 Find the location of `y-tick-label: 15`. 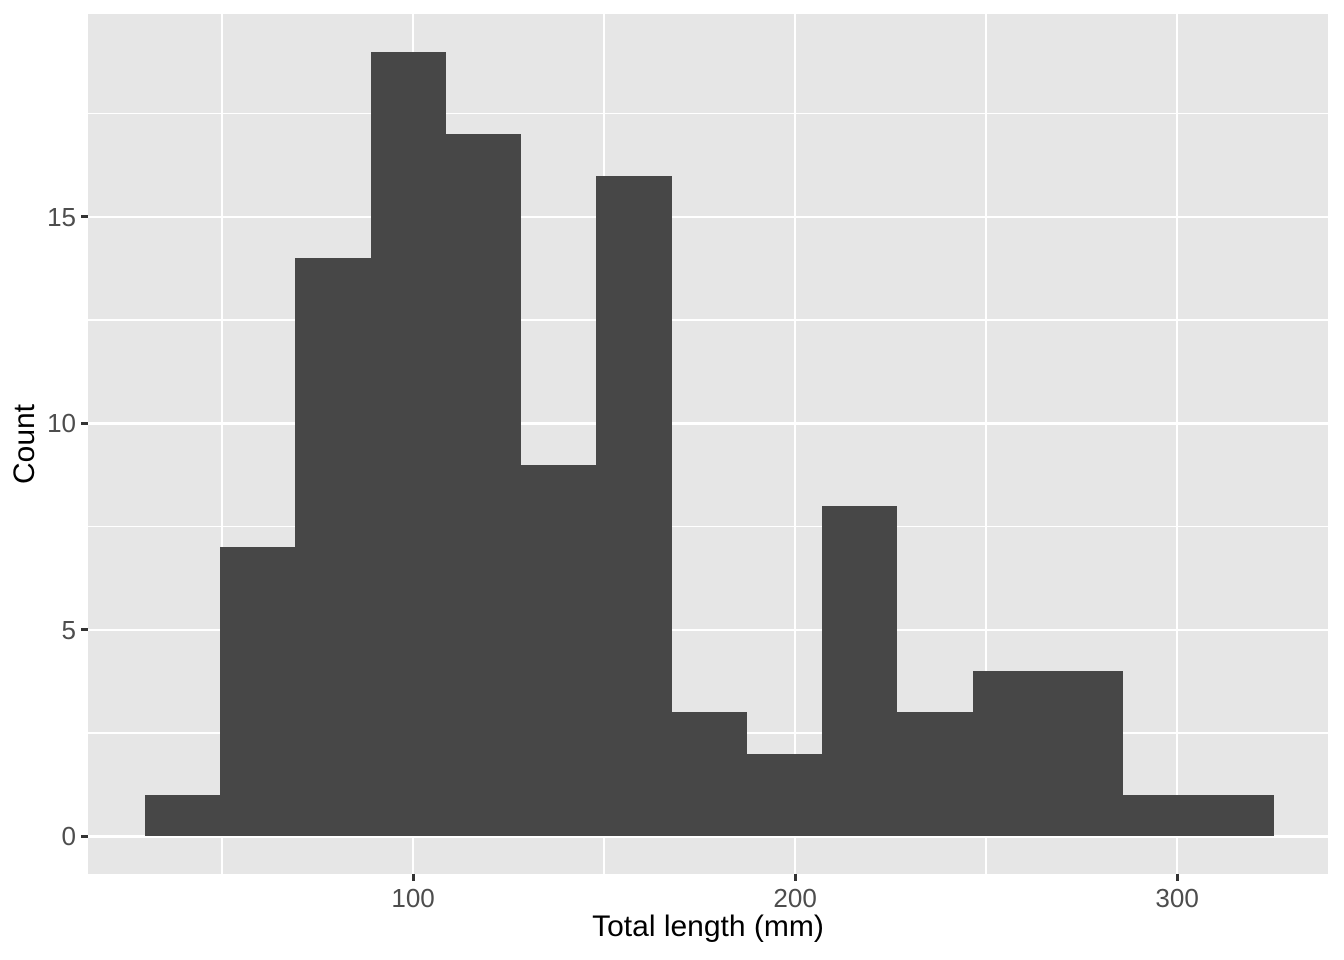

y-tick-label: 15 is located at coordinates (61, 216).